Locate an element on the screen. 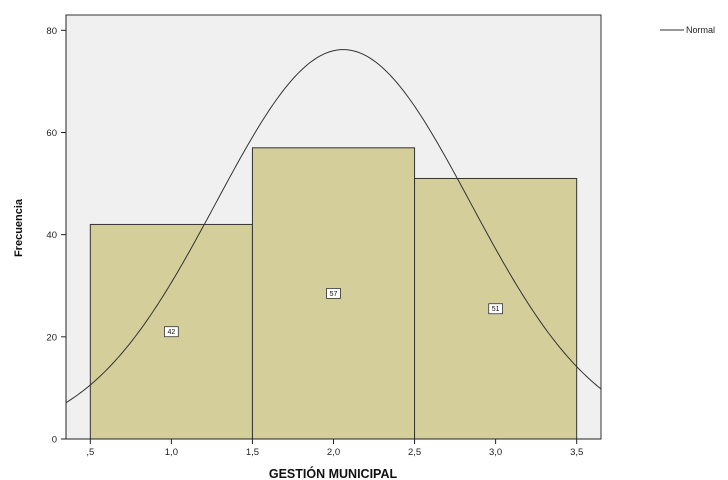 Image resolution: width=728 pixels, height=480 pixels. x-tick-label: 1,0 is located at coordinates (171, 452).